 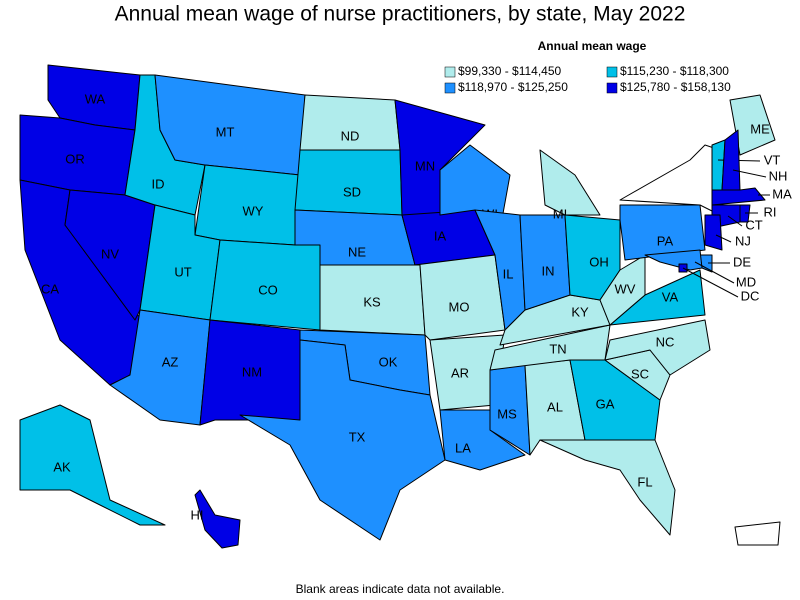 What do you see at coordinates (95, 98) in the screenshot?
I see `state-label: WA` at bounding box center [95, 98].